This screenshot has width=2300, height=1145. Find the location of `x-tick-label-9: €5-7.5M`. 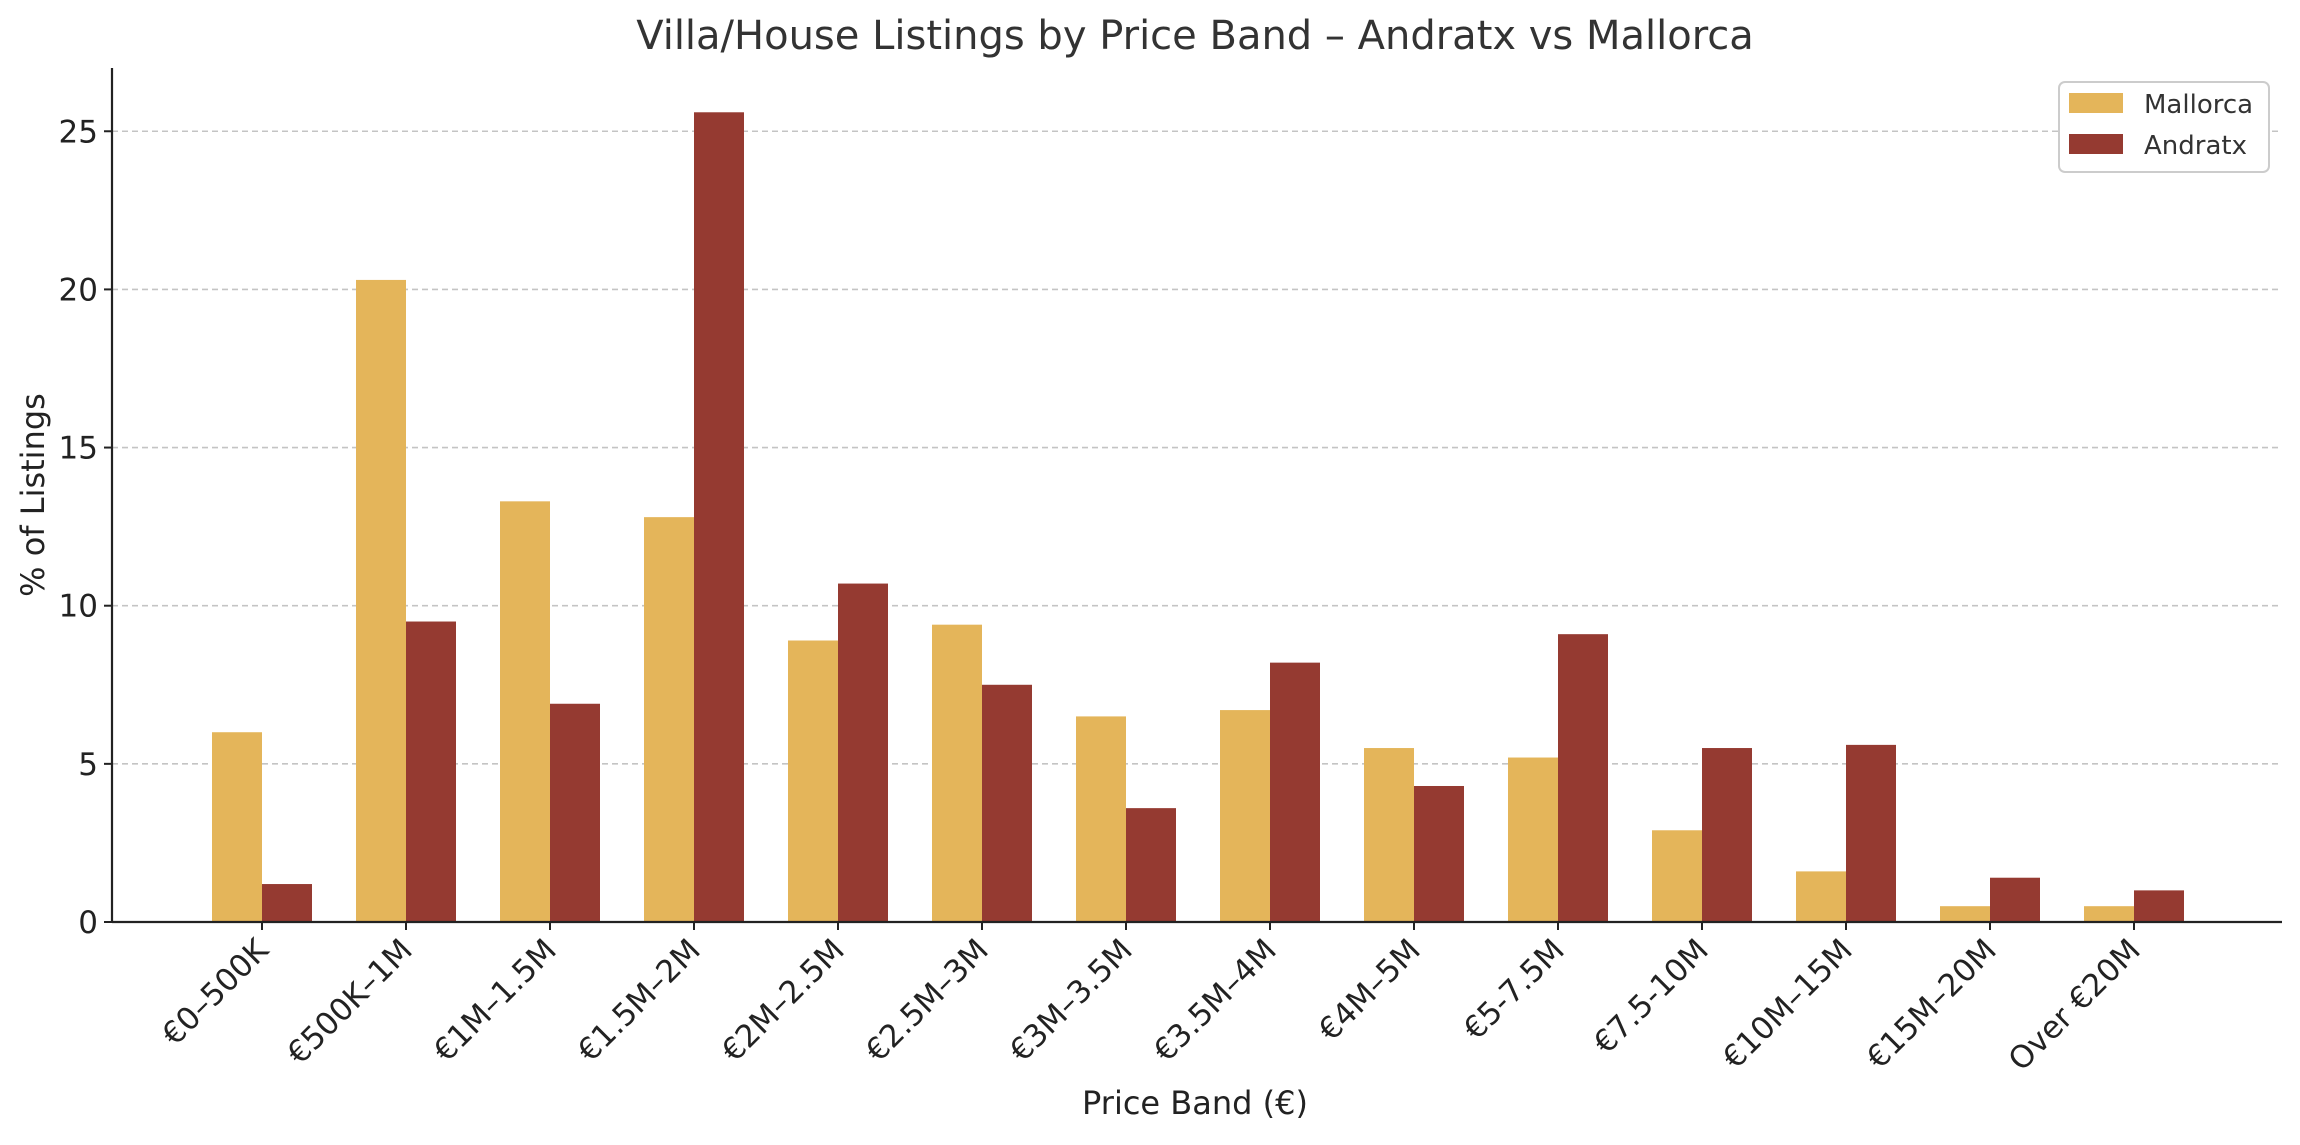

x-tick-label-9: €5-7.5M is located at coordinates (1514, 989).